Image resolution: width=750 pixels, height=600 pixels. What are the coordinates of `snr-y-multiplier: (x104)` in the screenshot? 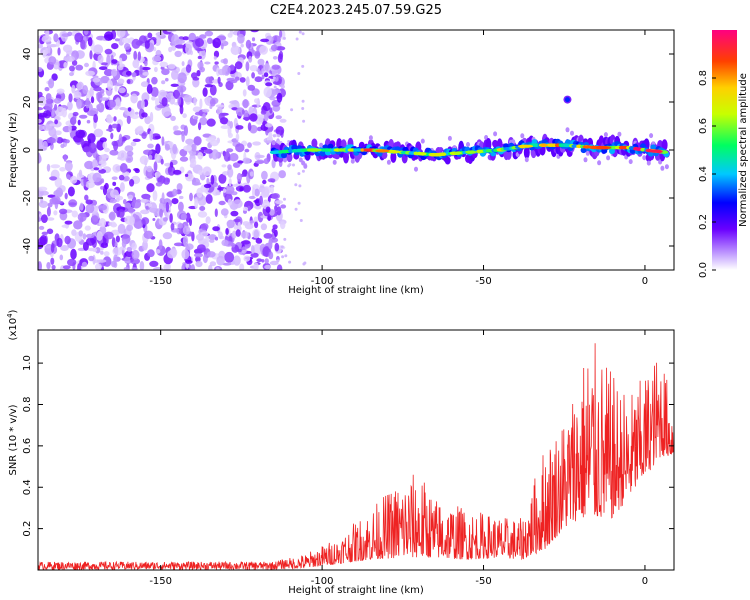 It's located at (12, 324).